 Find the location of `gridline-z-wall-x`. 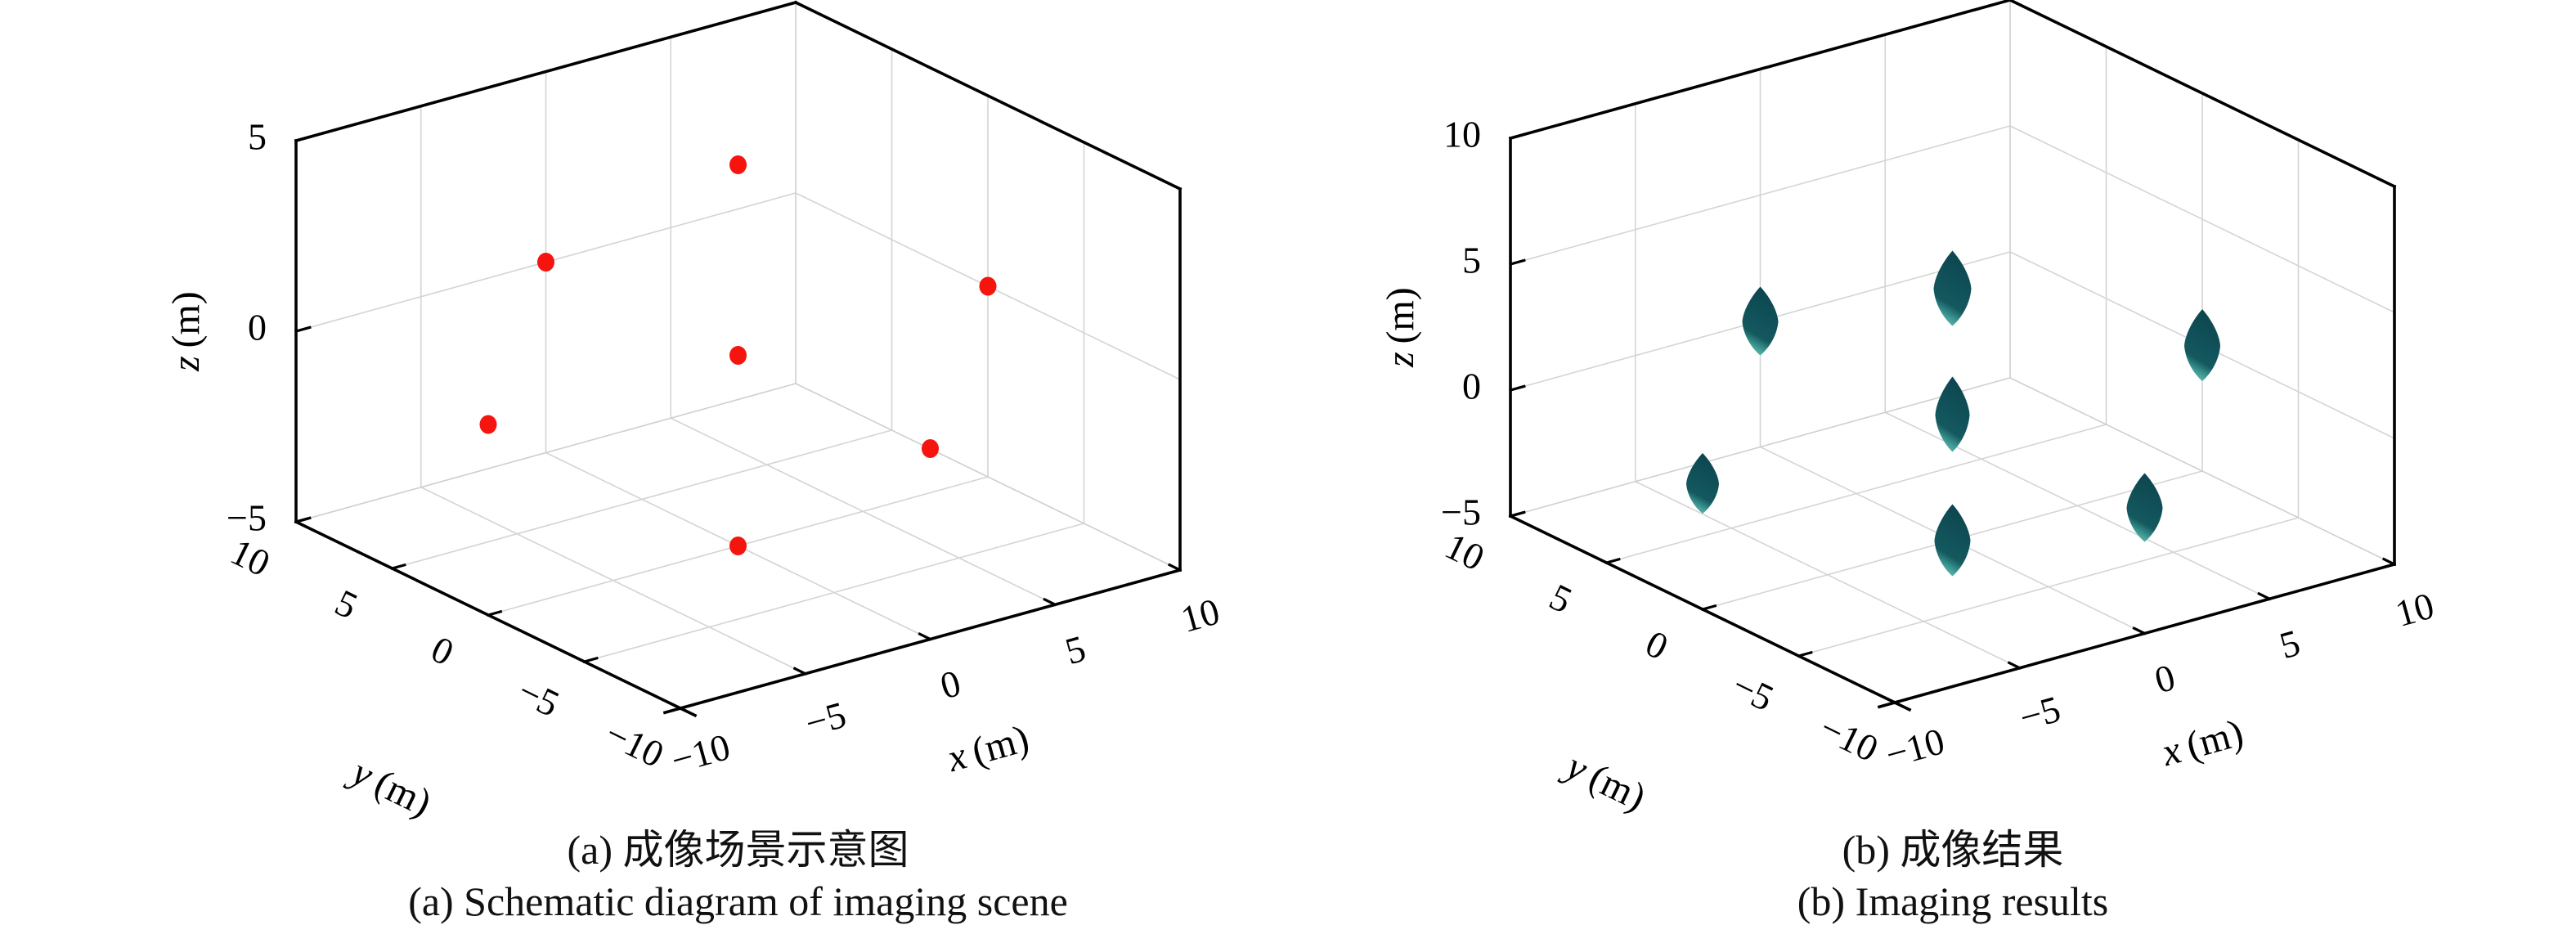

gridline-z-wall-x is located at coordinates (2202, 219).